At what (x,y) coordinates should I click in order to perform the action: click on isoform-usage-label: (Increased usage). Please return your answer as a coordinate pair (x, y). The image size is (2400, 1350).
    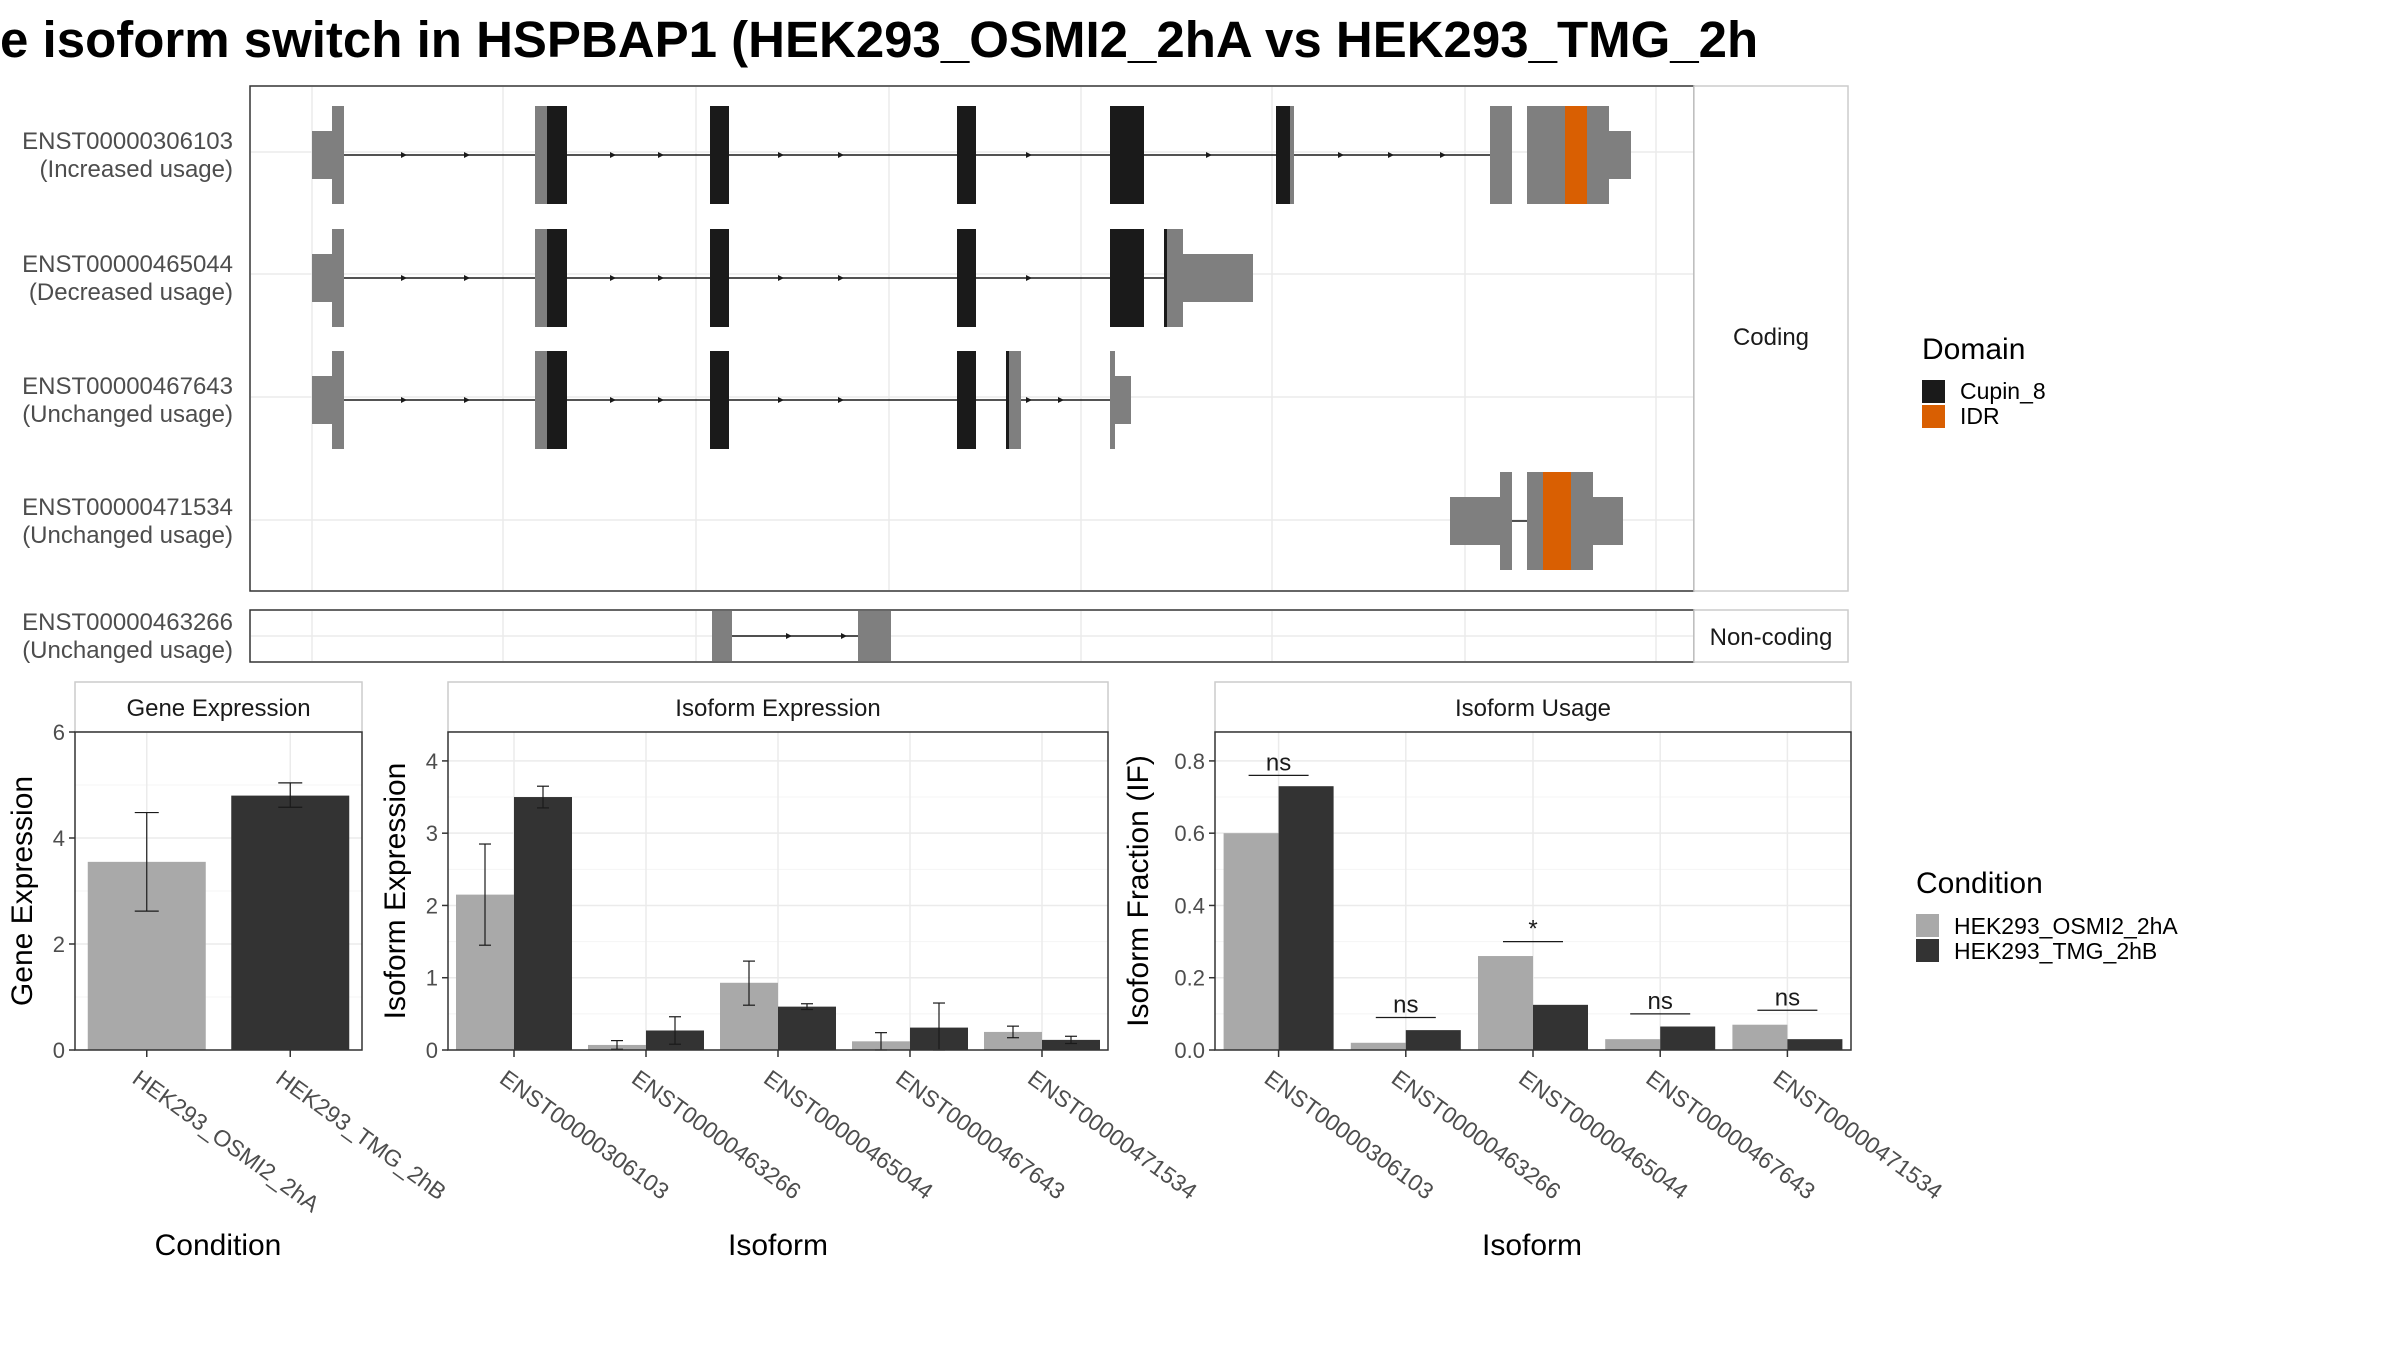
    Looking at the image, I should click on (136, 169).